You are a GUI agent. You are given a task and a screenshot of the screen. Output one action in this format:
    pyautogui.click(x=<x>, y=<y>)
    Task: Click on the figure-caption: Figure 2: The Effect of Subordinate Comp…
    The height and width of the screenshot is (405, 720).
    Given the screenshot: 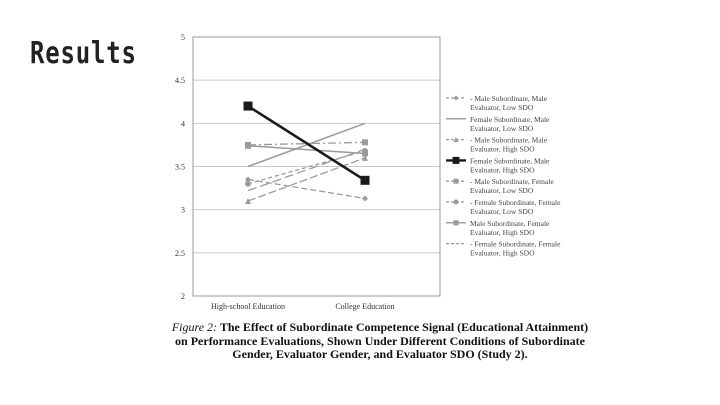 What is the action you would take?
    pyautogui.click(x=380, y=341)
    